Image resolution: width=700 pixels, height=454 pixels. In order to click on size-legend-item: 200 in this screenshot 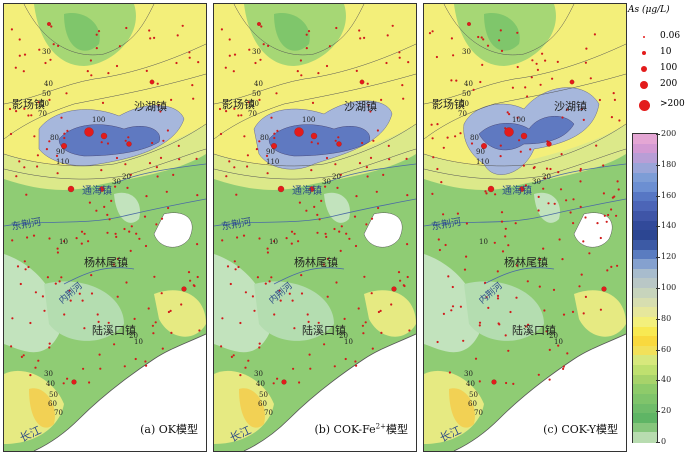, I will do `click(661, 85)`.